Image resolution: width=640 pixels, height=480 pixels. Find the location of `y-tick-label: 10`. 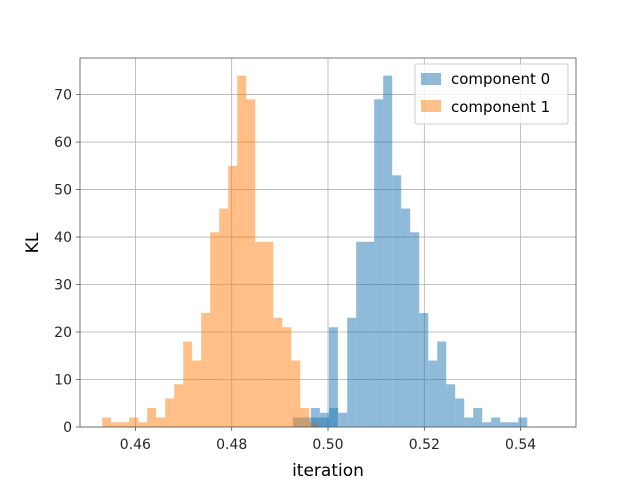

y-tick-label: 10 is located at coordinates (63, 381).